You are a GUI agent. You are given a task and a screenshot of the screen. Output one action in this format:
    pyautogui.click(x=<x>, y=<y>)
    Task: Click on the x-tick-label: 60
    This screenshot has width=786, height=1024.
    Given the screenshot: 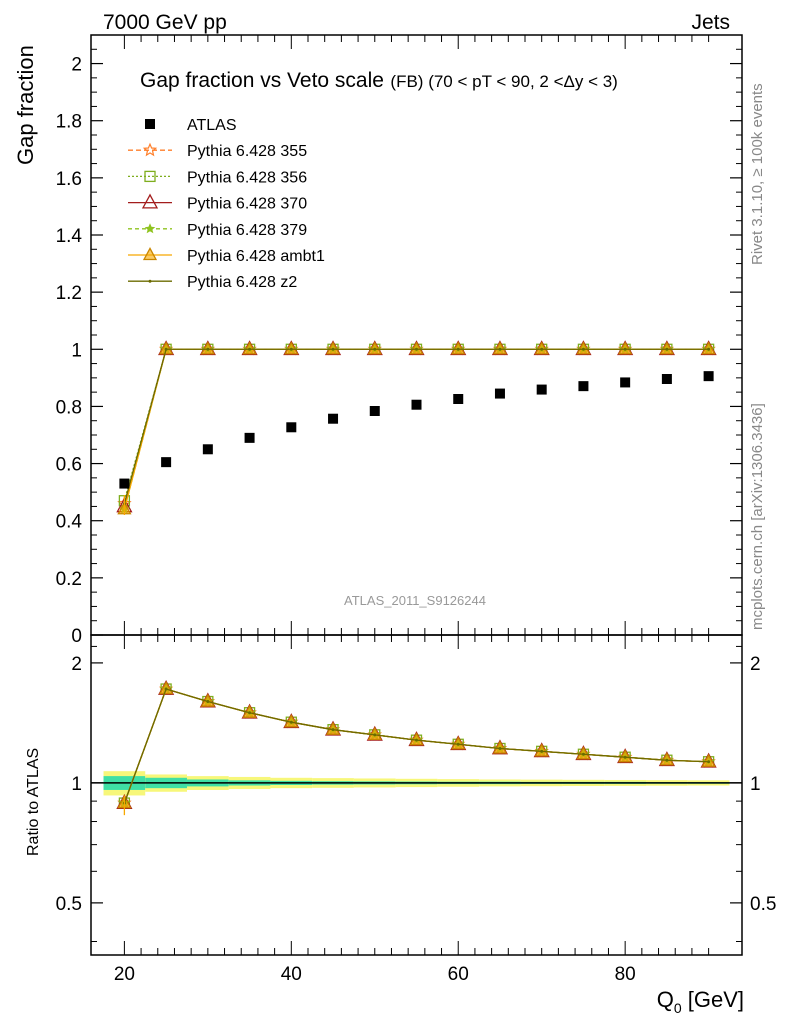 What is the action you would take?
    pyautogui.click(x=458, y=974)
    